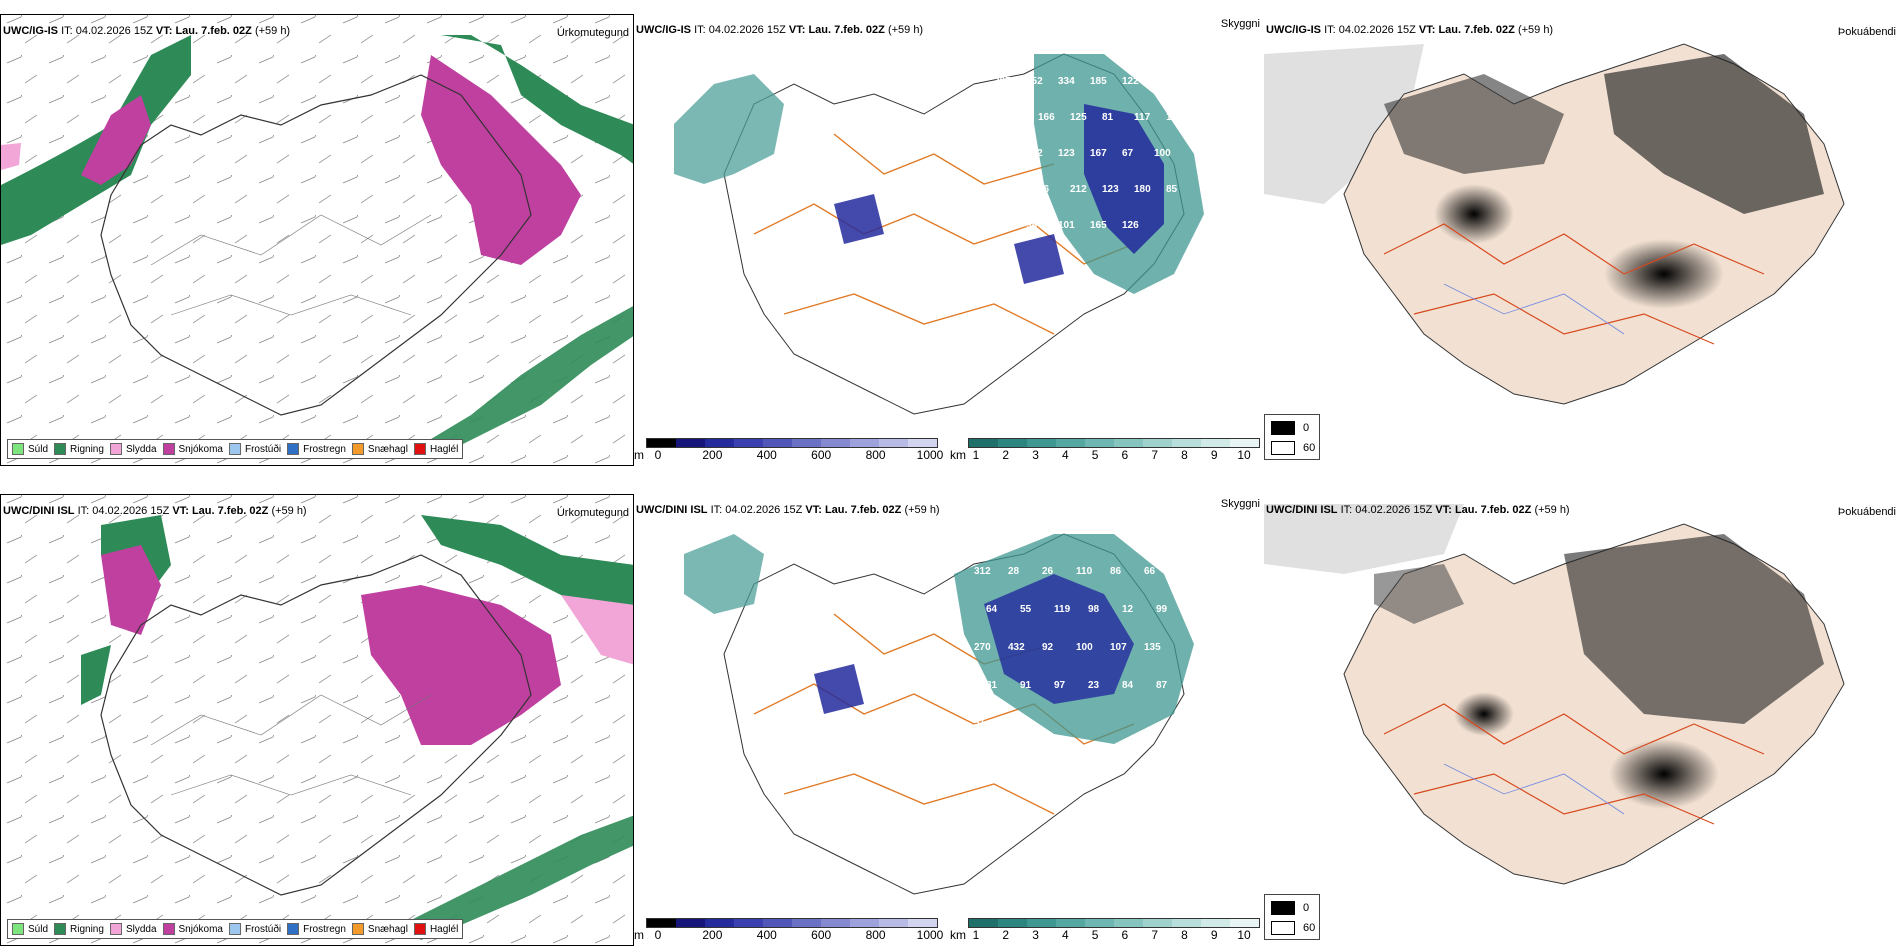  What do you see at coordinates (1026, 609) in the screenshot?
I see `ceiling-value-label: 55` at bounding box center [1026, 609].